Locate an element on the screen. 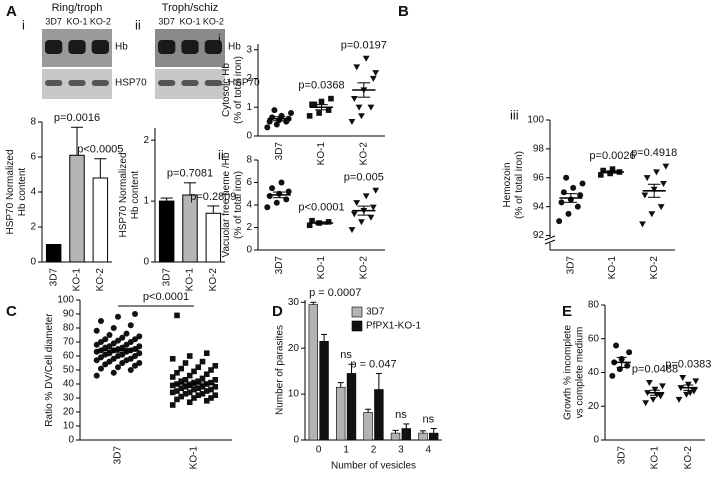 This screenshot has width=720, height=500. legend-label: 3D7 is located at coordinates (375, 312).